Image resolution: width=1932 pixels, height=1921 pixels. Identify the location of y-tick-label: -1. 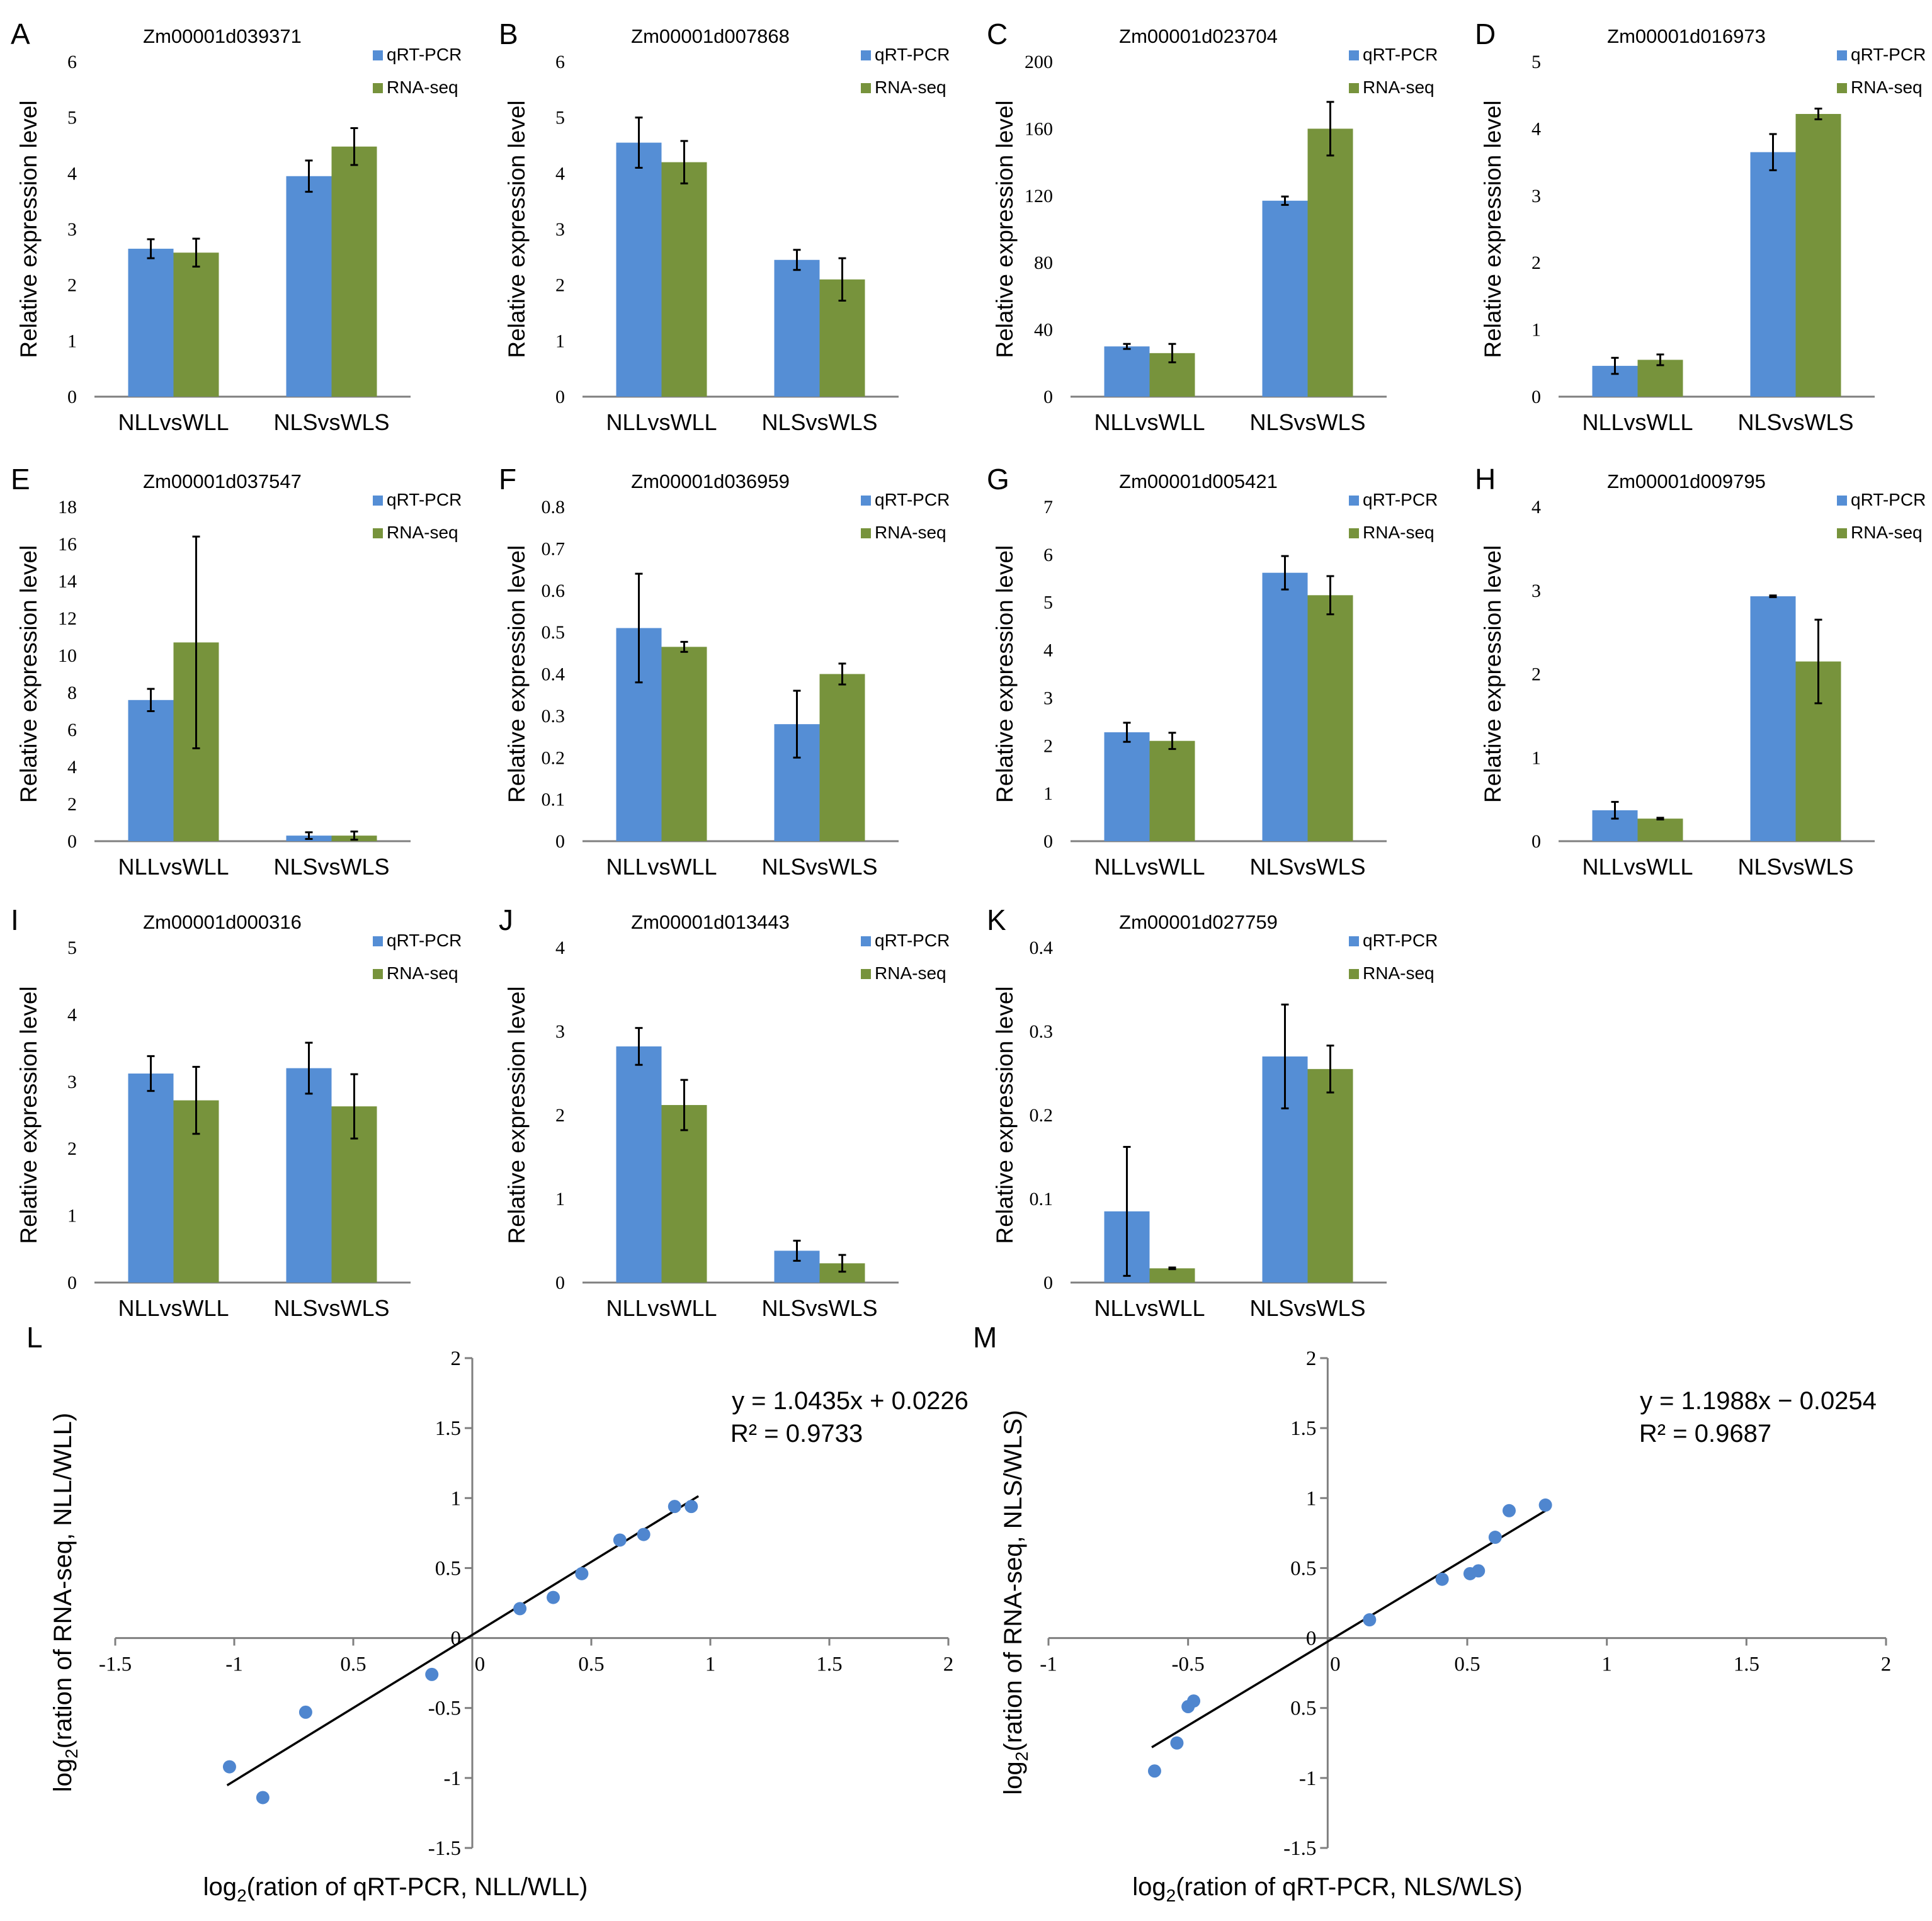
(453, 1778).